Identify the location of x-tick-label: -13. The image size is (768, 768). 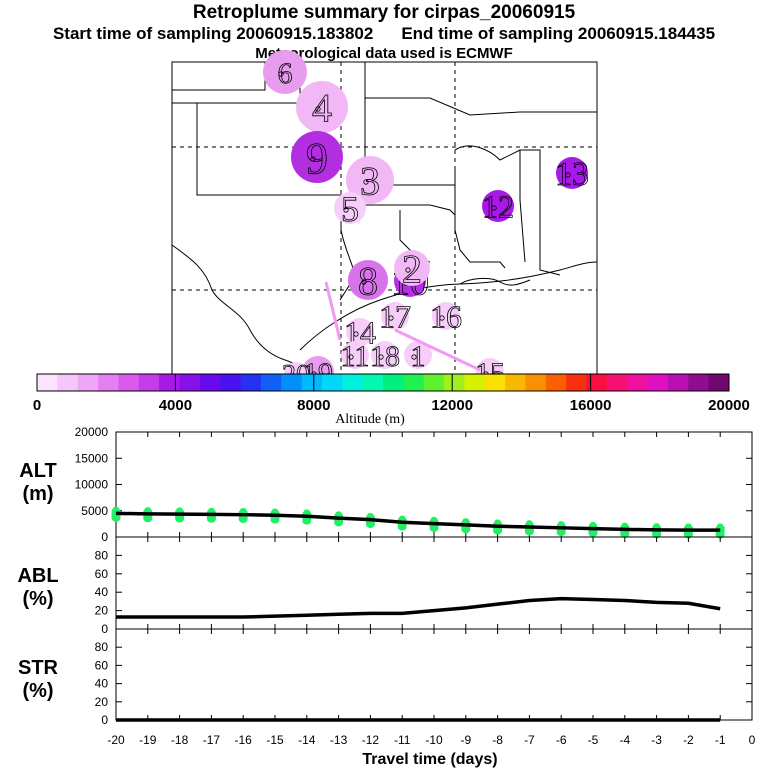
(339, 740).